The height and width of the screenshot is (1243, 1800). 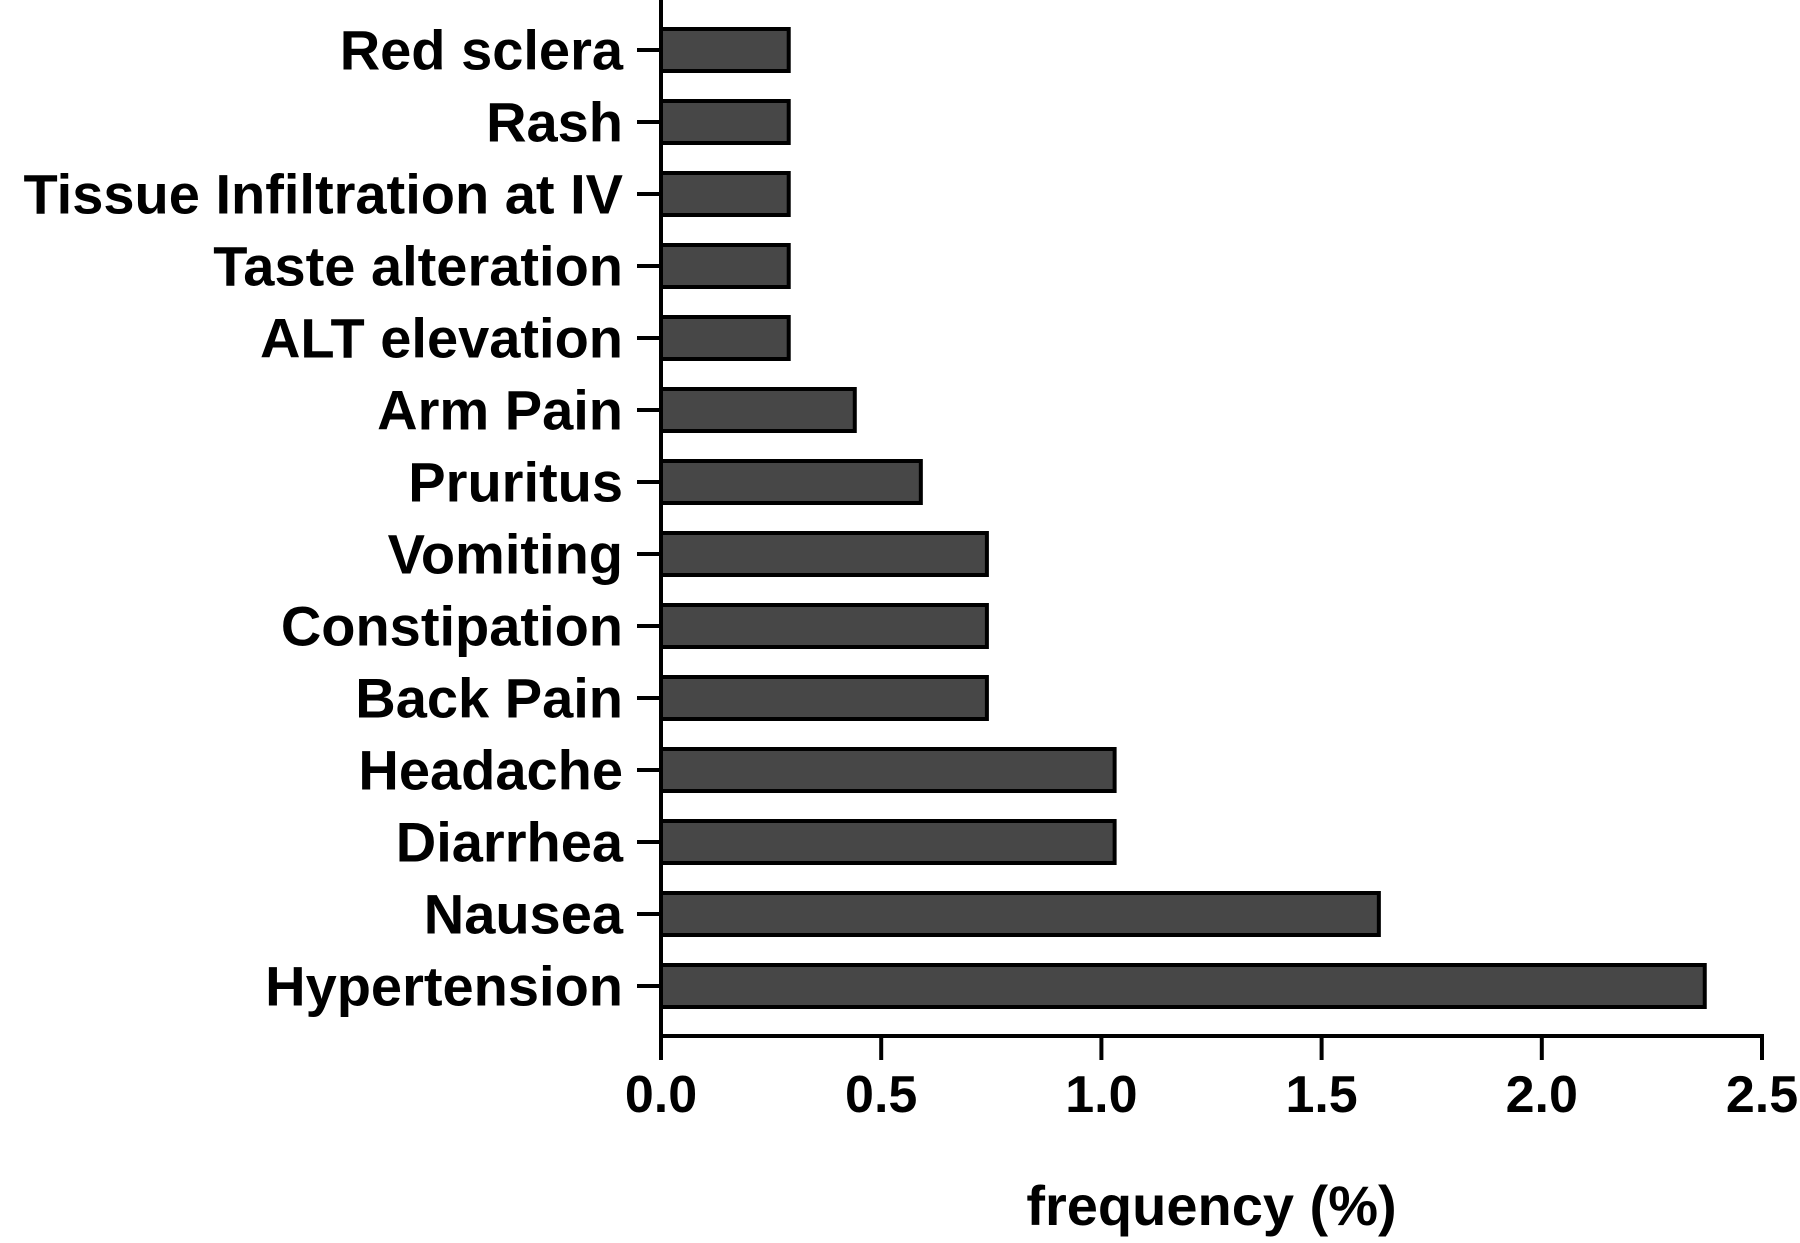 I want to click on category-label: Rash, so click(x=554, y=122).